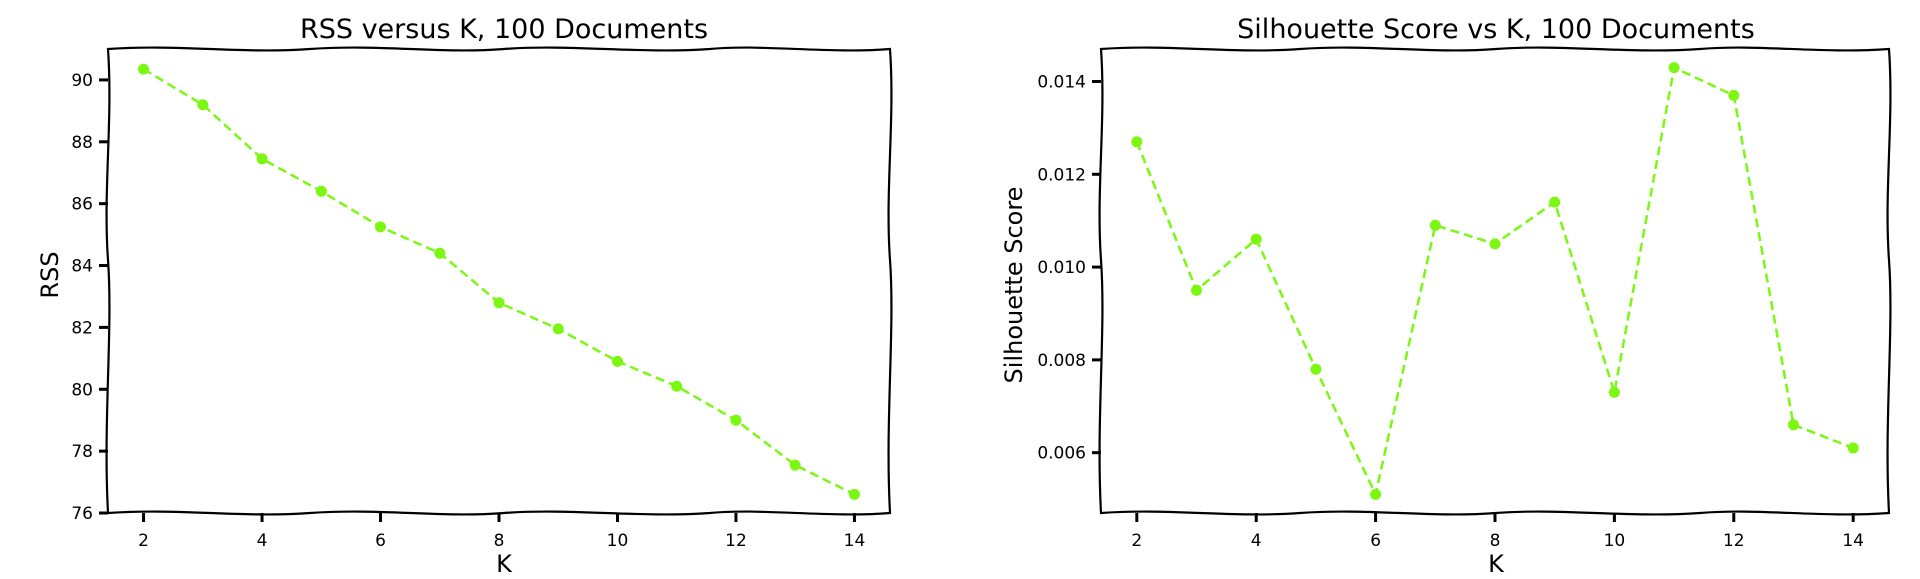 The image size is (1920, 579). What do you see at coordinates (499, 541) in the screenshot?
I see `rss-xtick-label: 8` at bounding box center [499, 541].